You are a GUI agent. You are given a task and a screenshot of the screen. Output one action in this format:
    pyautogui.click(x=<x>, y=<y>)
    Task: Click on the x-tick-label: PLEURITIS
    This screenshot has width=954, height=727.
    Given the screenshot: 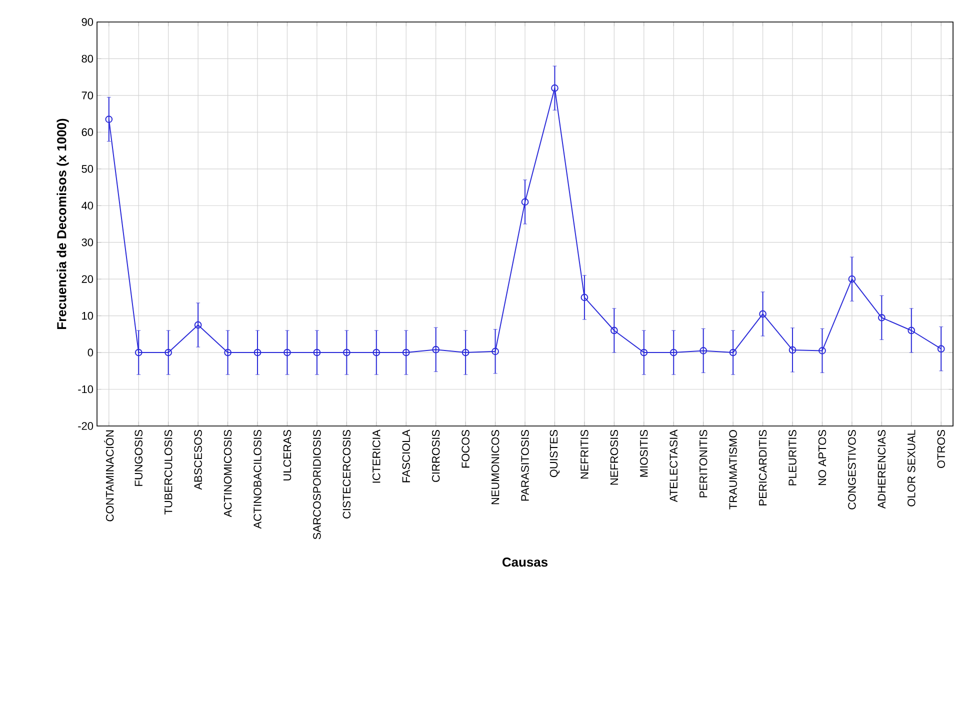 What is the action you would take?
    pyautogui.click(x=792, y=458)
    